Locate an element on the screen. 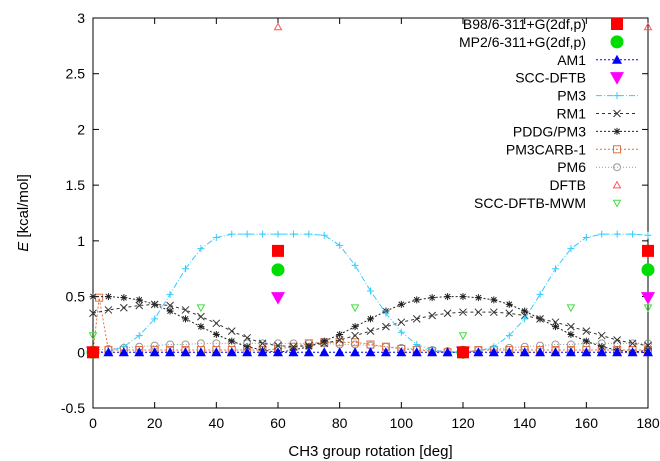 This screenshot has height=461, width=660. y-axis-label-symbol: E is located at coordinates (23, 246).